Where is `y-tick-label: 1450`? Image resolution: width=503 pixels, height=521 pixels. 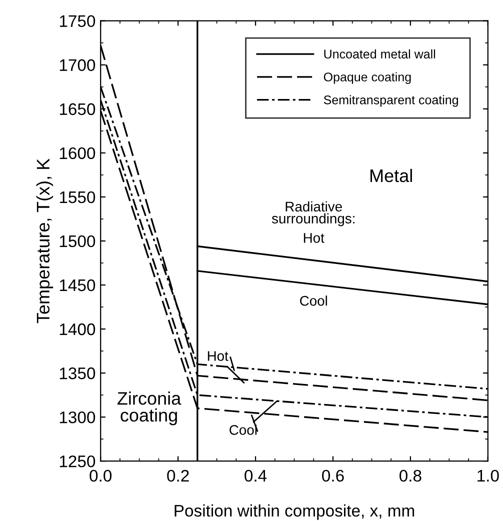 y-tick-label: 1450 is located at coordinates (78, 285).